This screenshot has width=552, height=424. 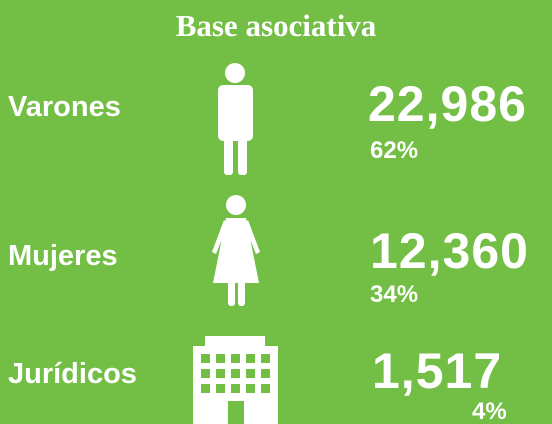 I want to click on row-value: 22,986, so click(x=447, y=104).